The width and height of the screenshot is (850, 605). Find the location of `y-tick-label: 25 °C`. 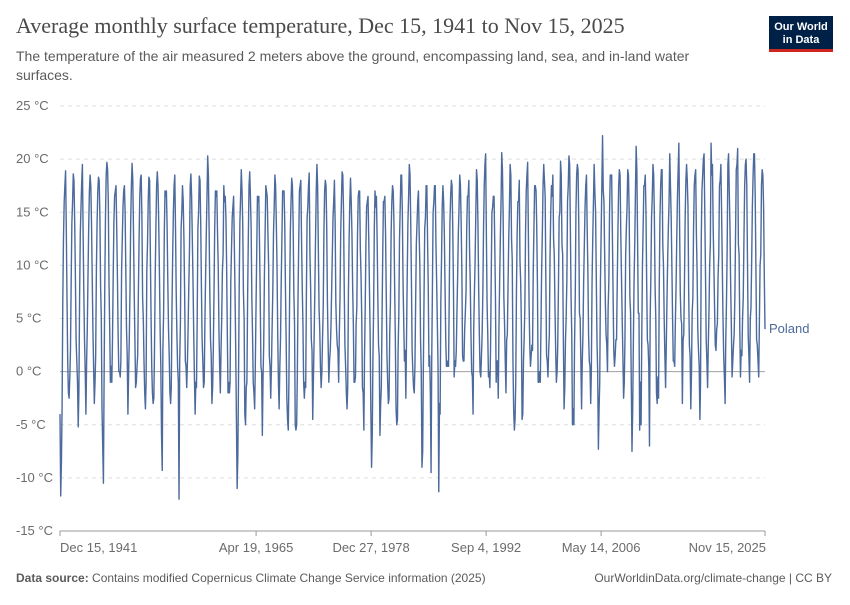

y-tick-label: 25 °C is located at coordinates (32, 105).